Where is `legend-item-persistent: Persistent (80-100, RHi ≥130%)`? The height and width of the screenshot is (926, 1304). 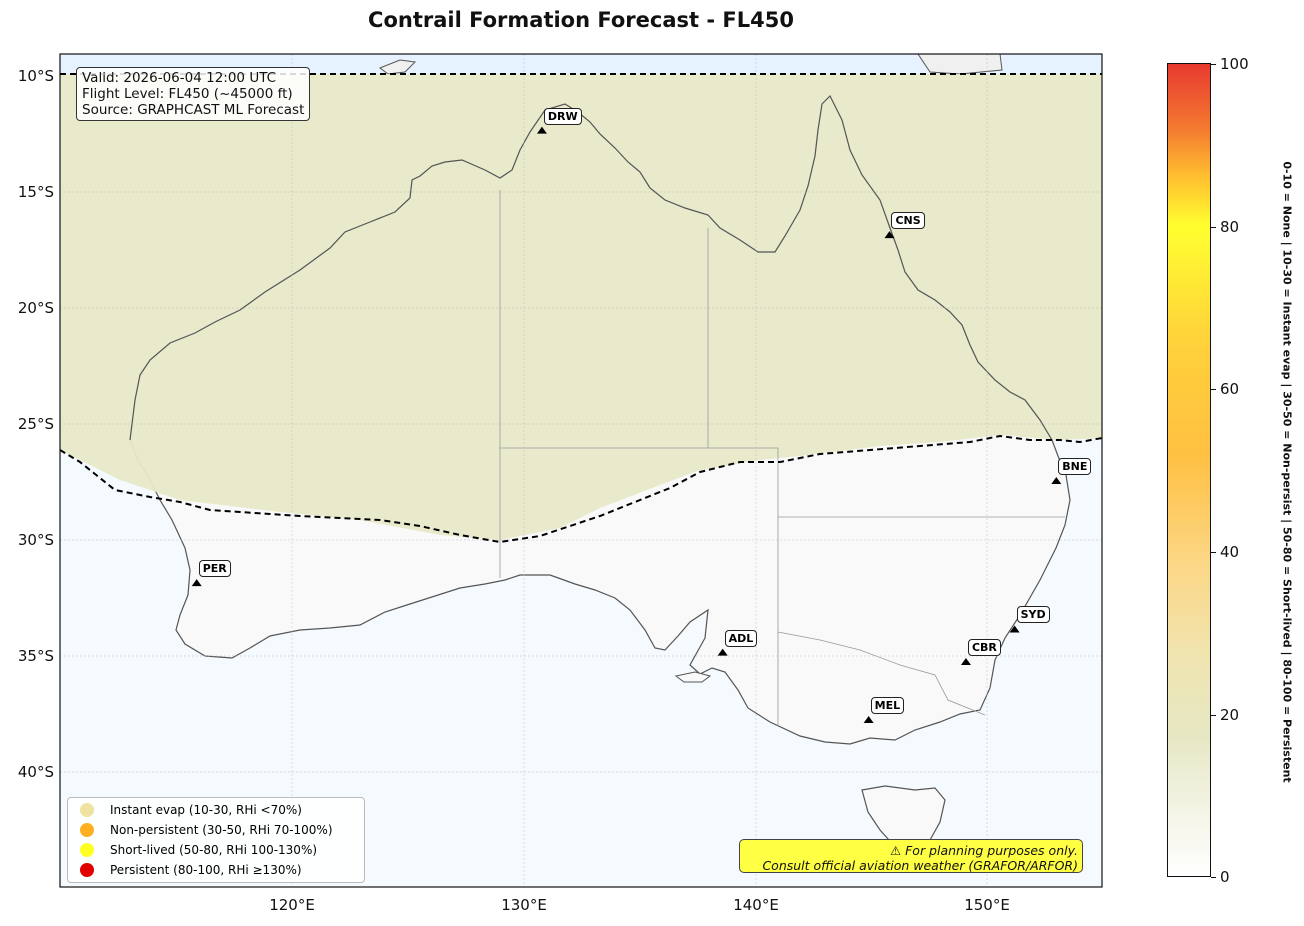 legend-item-persistent: Persistent (80-100, RHi ≥130%) is located at coordinates (191, 870).